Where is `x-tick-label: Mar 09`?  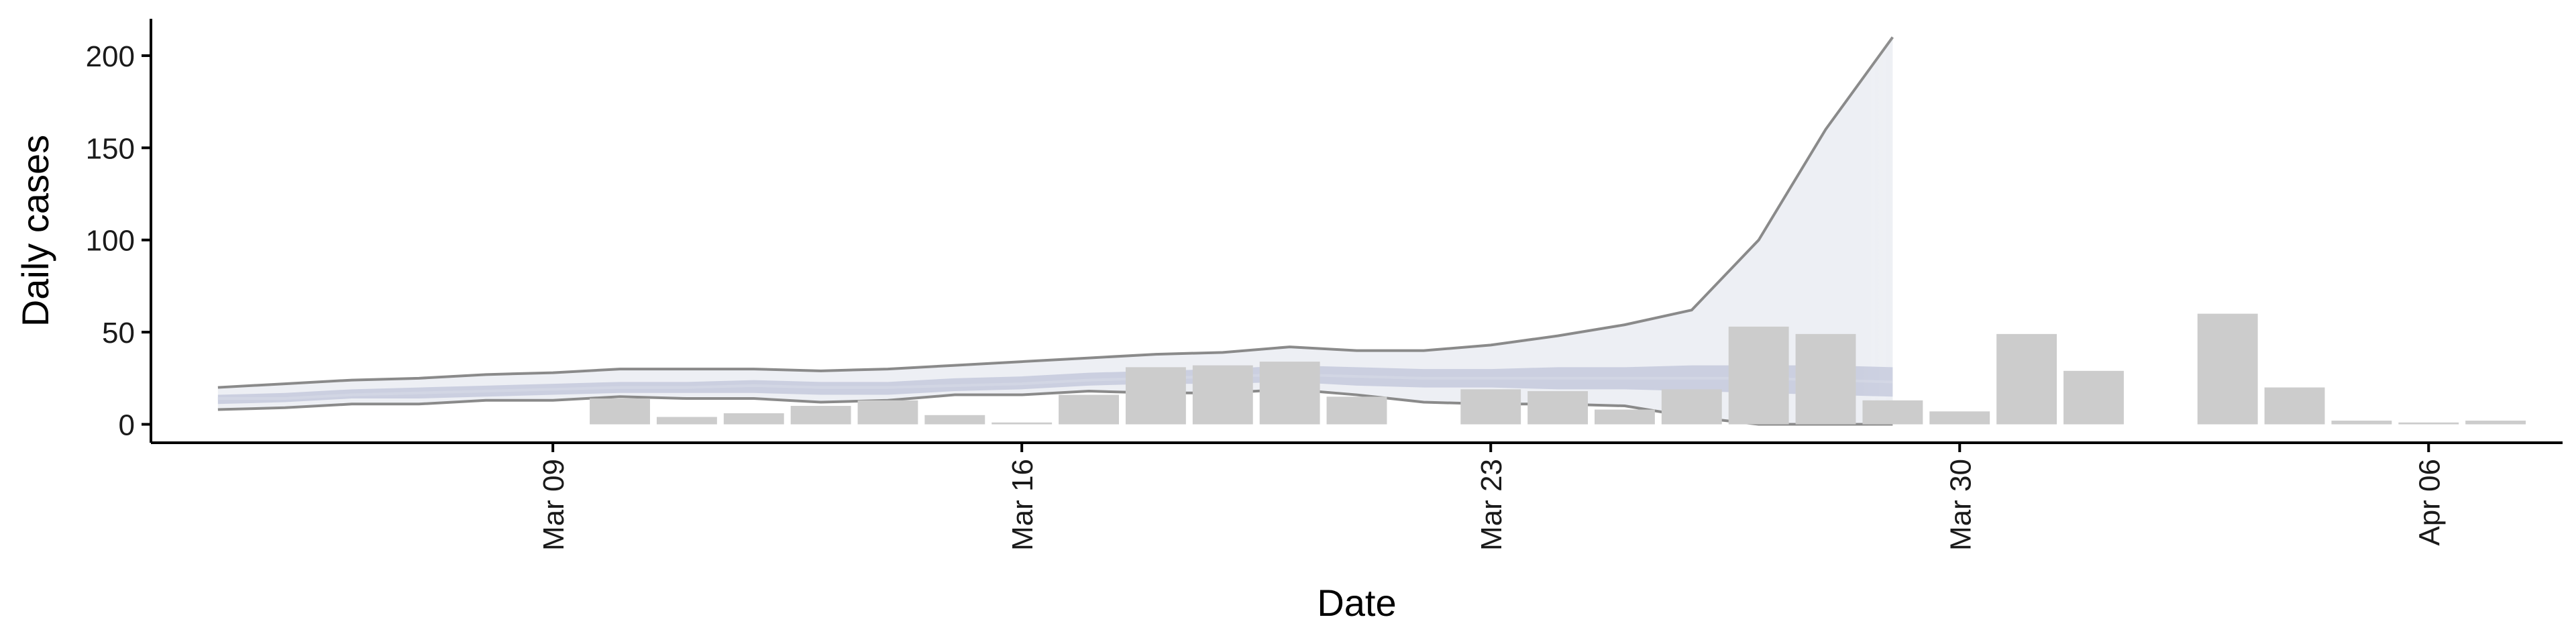 x-tick-label: Mar 09 is located at coordinates (553, 505).